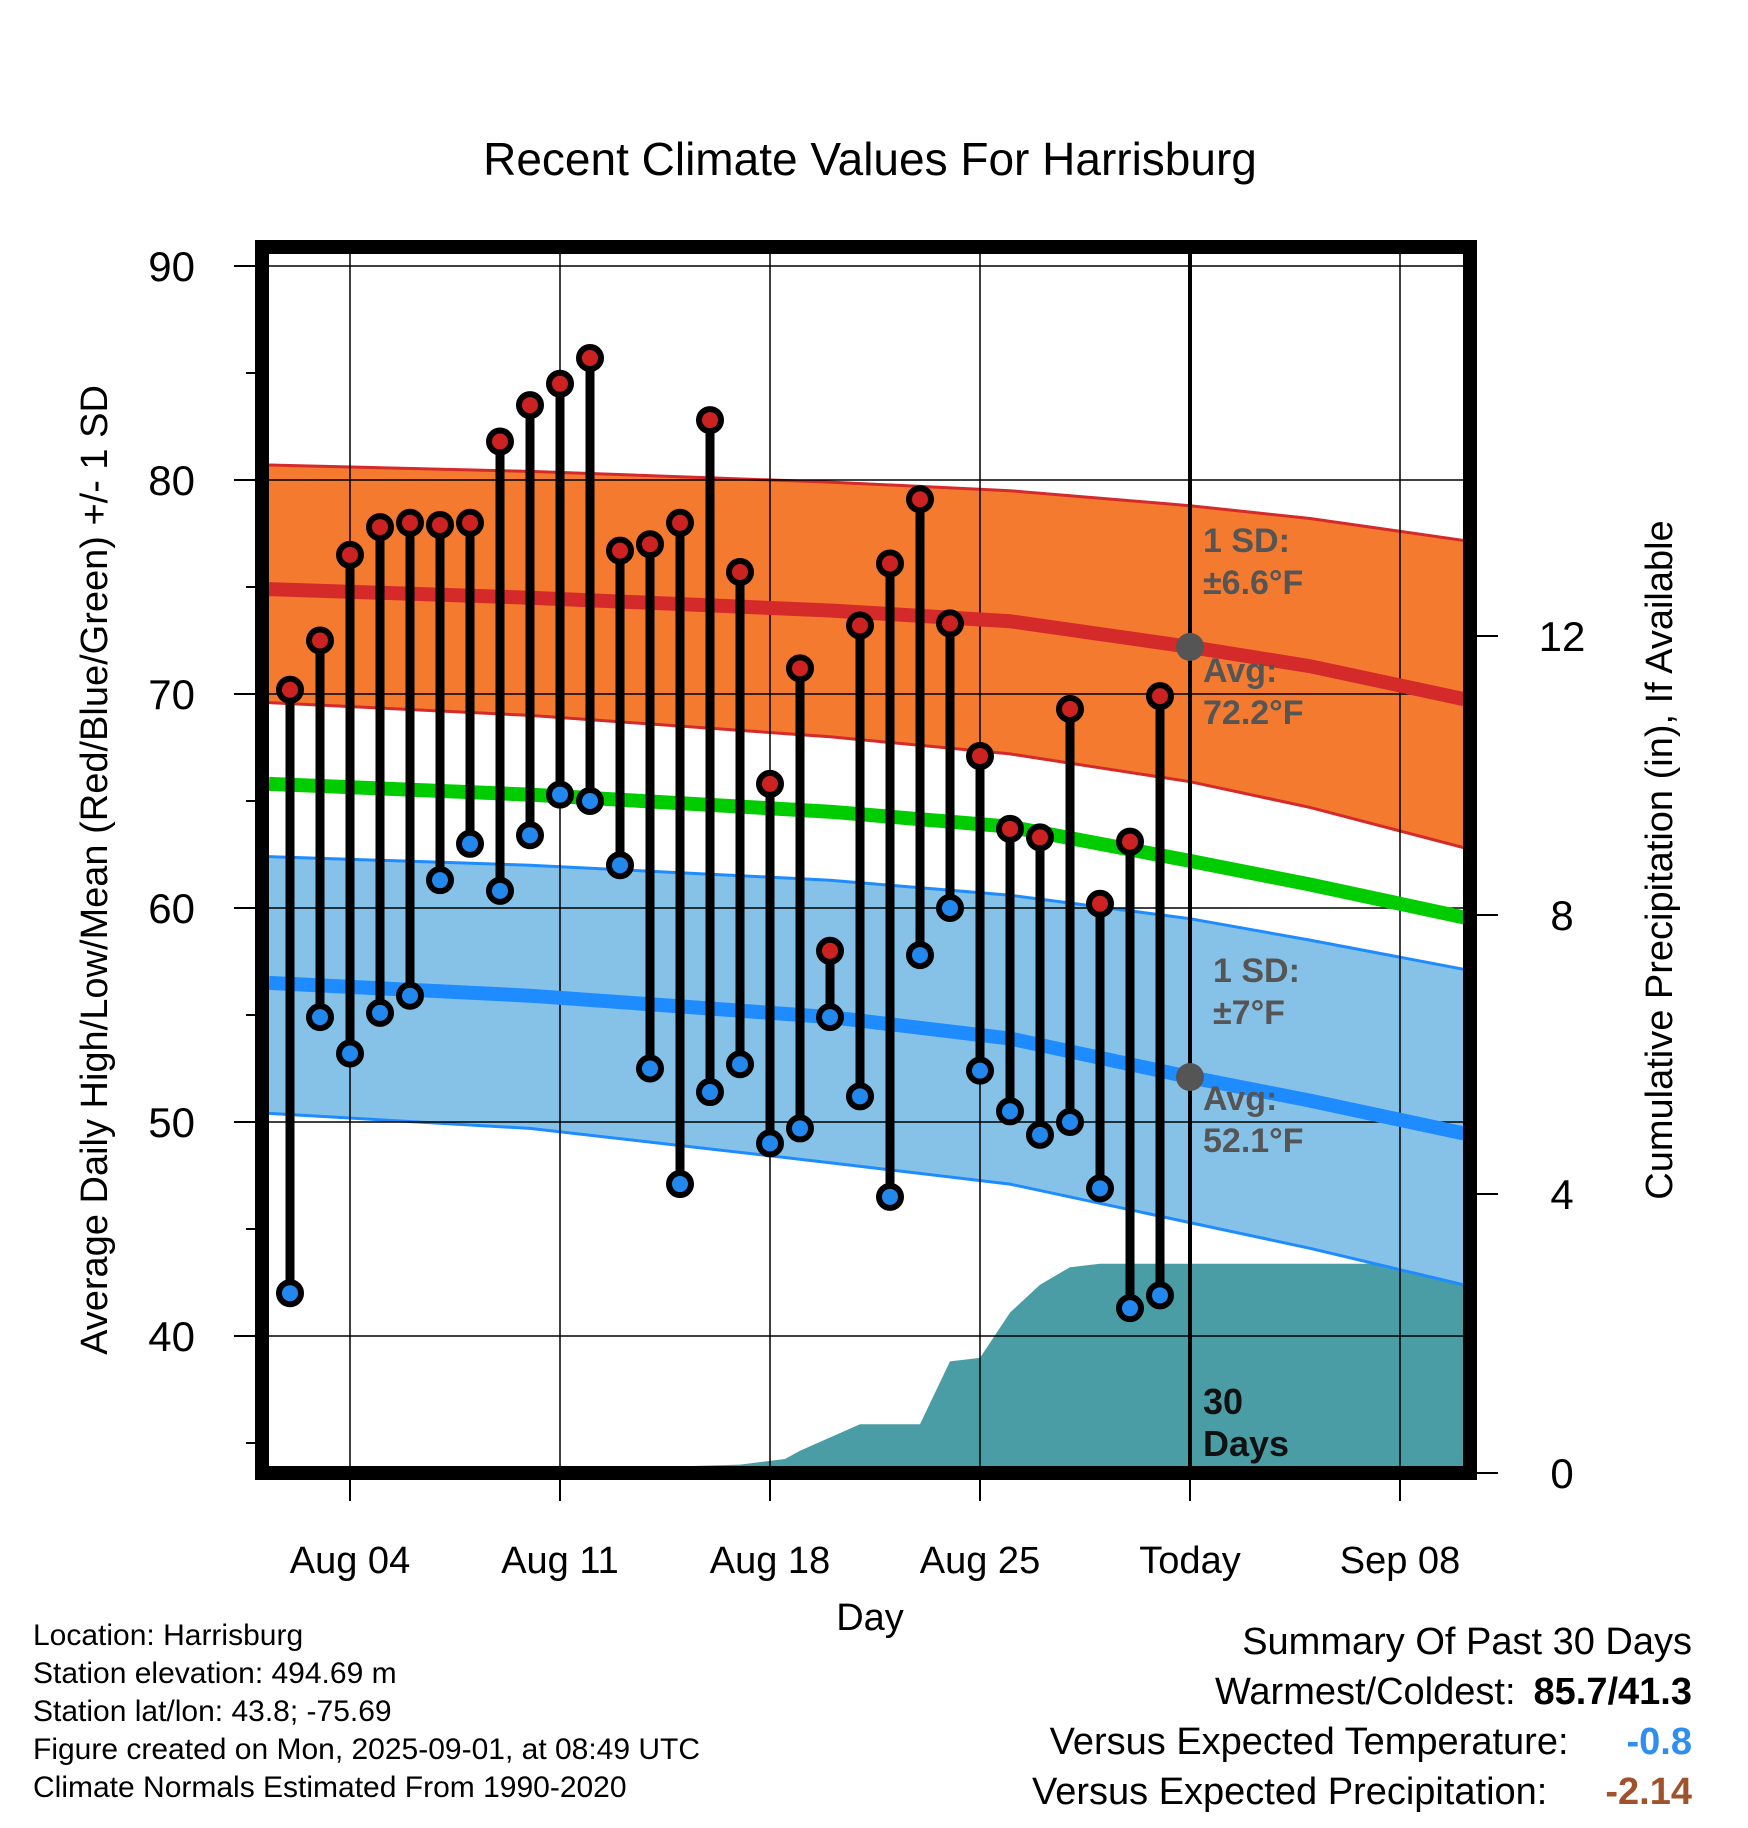  I want to click on y2-tick-label: 4, so click(1561, 1194).